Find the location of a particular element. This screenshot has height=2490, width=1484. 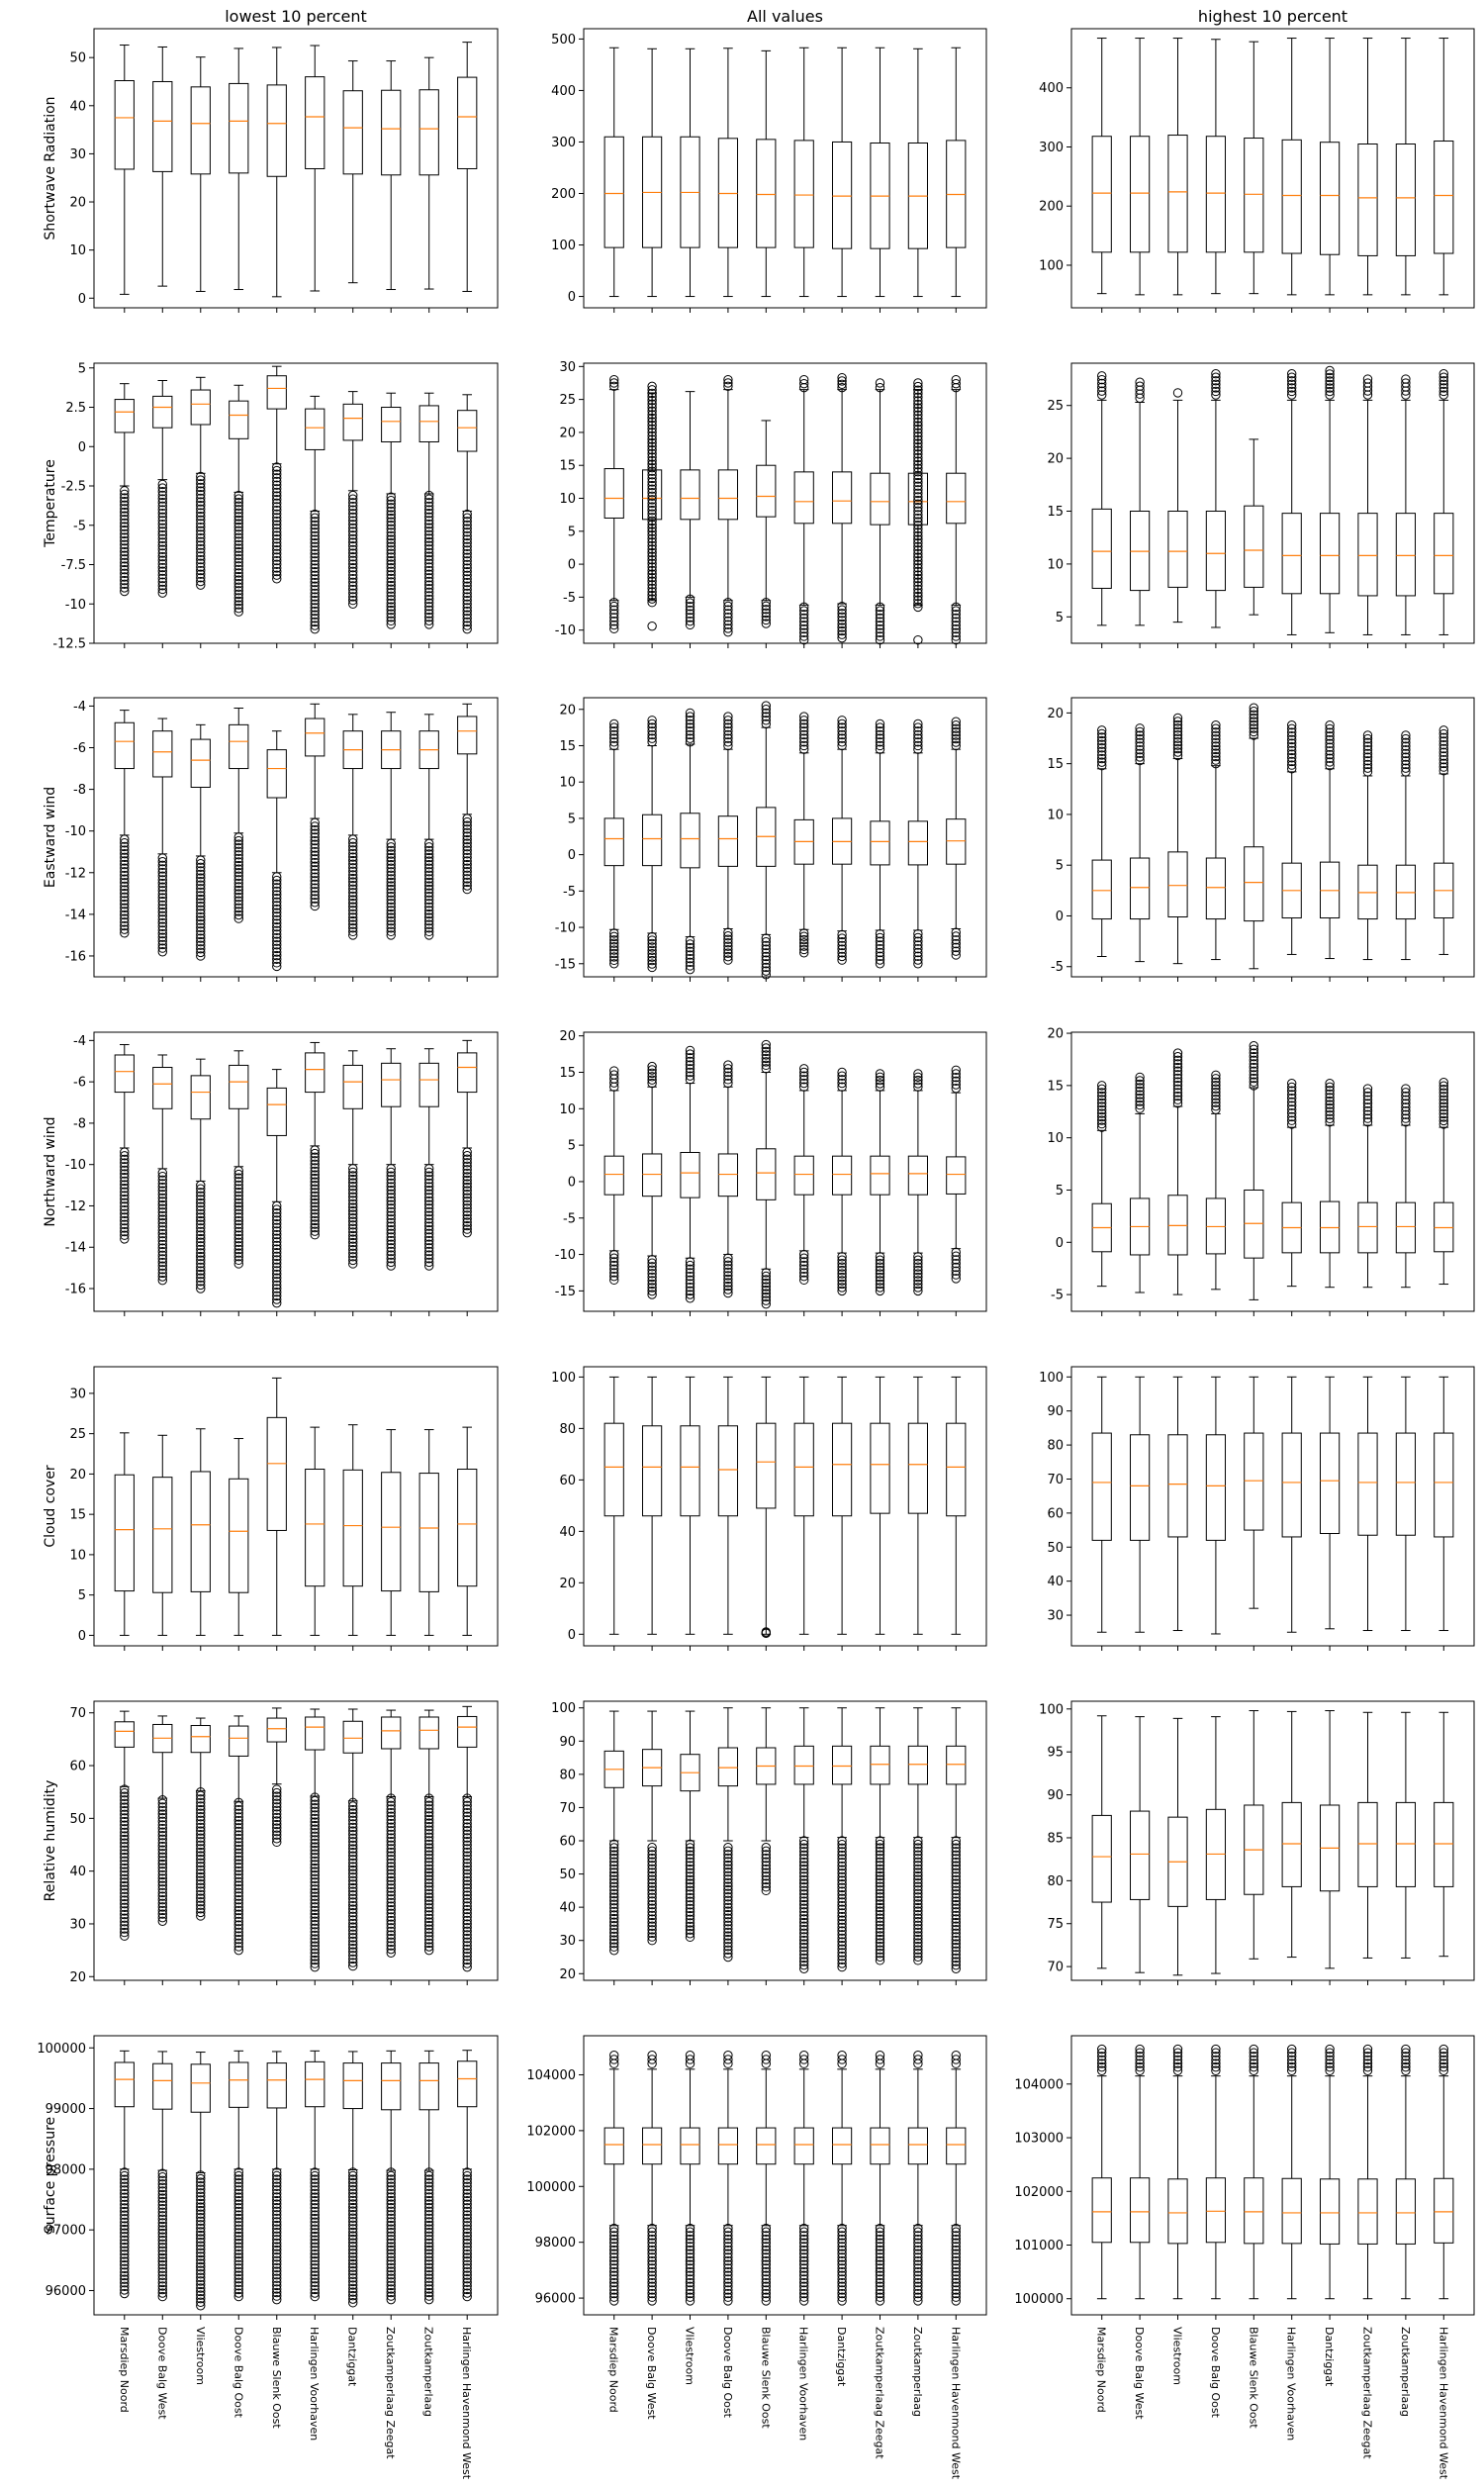

x-category-label: Doove Balg Oost is located at coordinates (1215, 2373).